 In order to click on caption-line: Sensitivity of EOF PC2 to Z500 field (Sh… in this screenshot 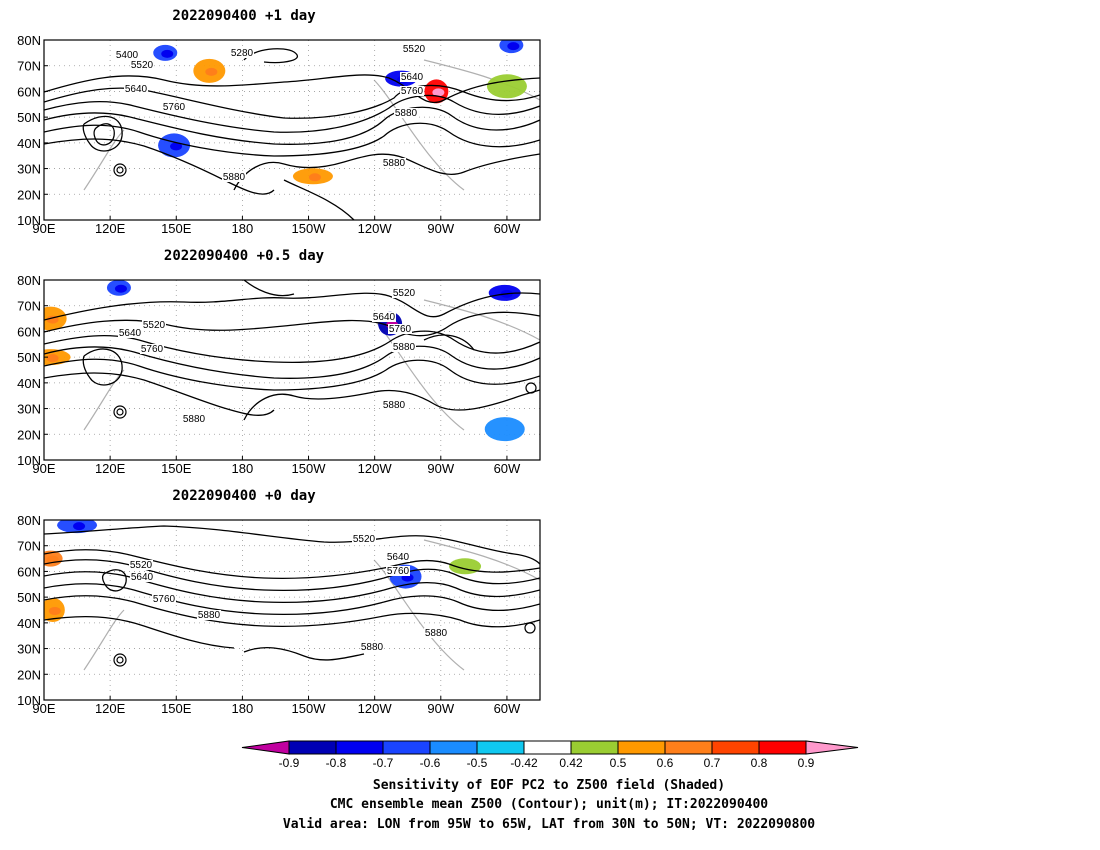, I will do `click(549, 785)`.